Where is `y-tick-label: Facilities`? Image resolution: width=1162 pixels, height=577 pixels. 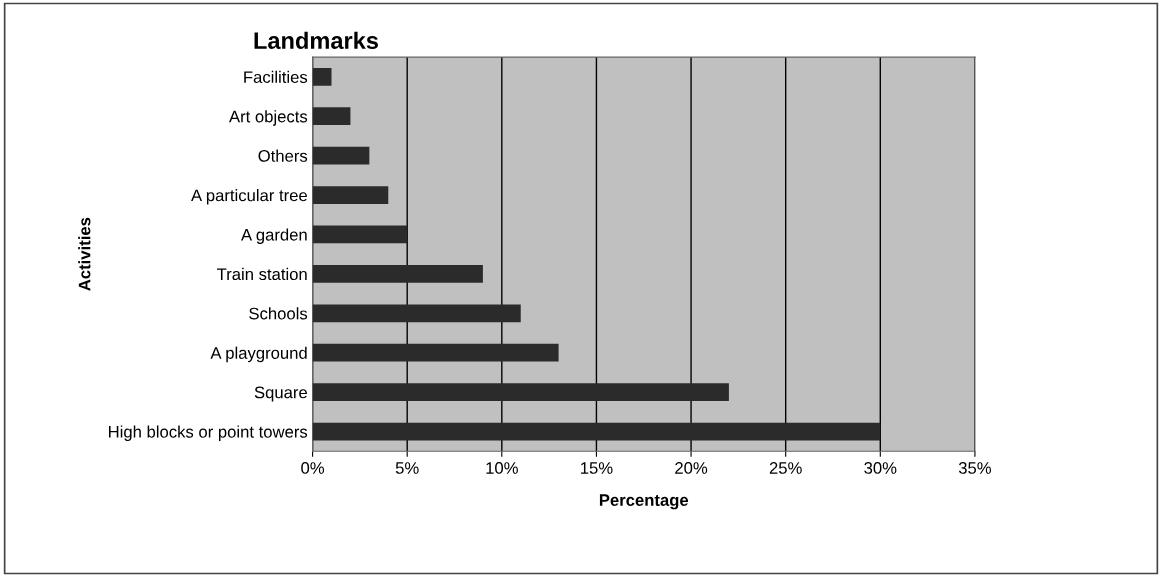
y-tick-label: Facilities is located at coordinates (276, 77).